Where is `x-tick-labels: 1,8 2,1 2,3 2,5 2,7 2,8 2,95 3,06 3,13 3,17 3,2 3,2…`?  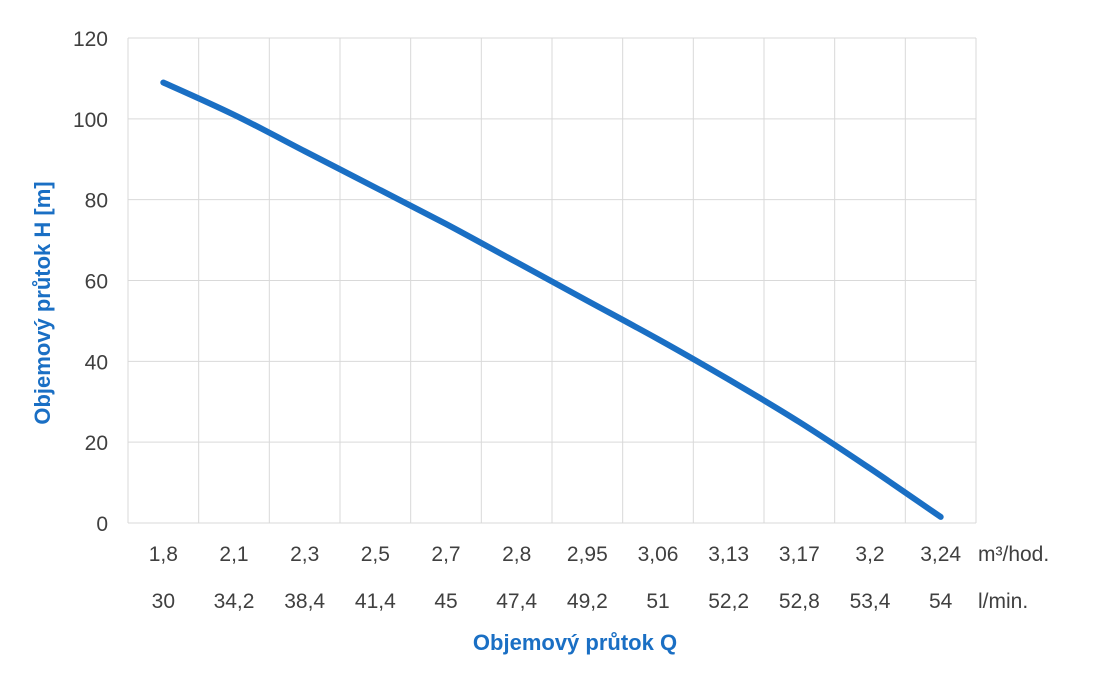
x-tick-labels: 1,8 2,1 2,3 2,5 2,7 2,8 2,95 3,06 3,13 3,17 3,2 3,2… is located at coordinates (555, 578).